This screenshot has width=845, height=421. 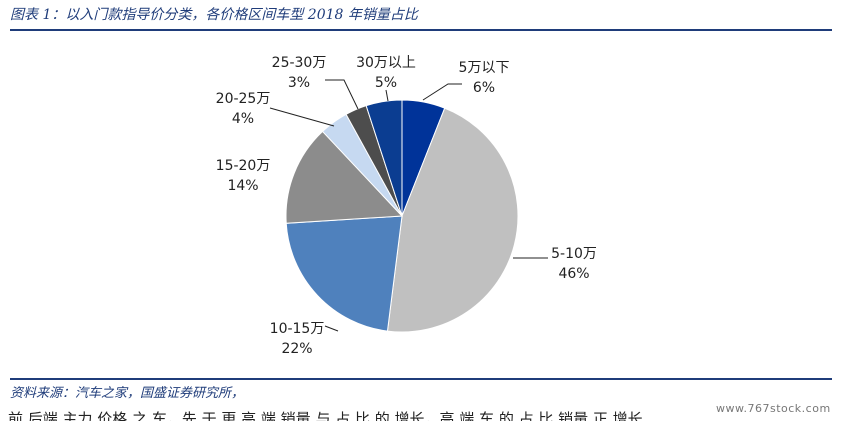 What do you see at coordinates (299, 63) in the screenshot?
I see `slice-label: 25-30万` at bounding box center [299, 63].